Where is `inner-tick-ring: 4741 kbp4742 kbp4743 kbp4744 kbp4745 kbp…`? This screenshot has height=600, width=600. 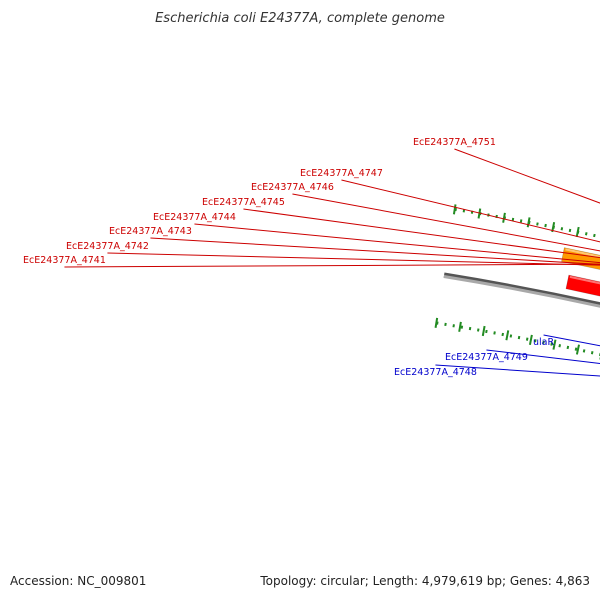
inner-tick-ring: 4741 kbp4742 kbp4743 kbp4744 kbp4745 kbp… is located at coordinates (517, 338).